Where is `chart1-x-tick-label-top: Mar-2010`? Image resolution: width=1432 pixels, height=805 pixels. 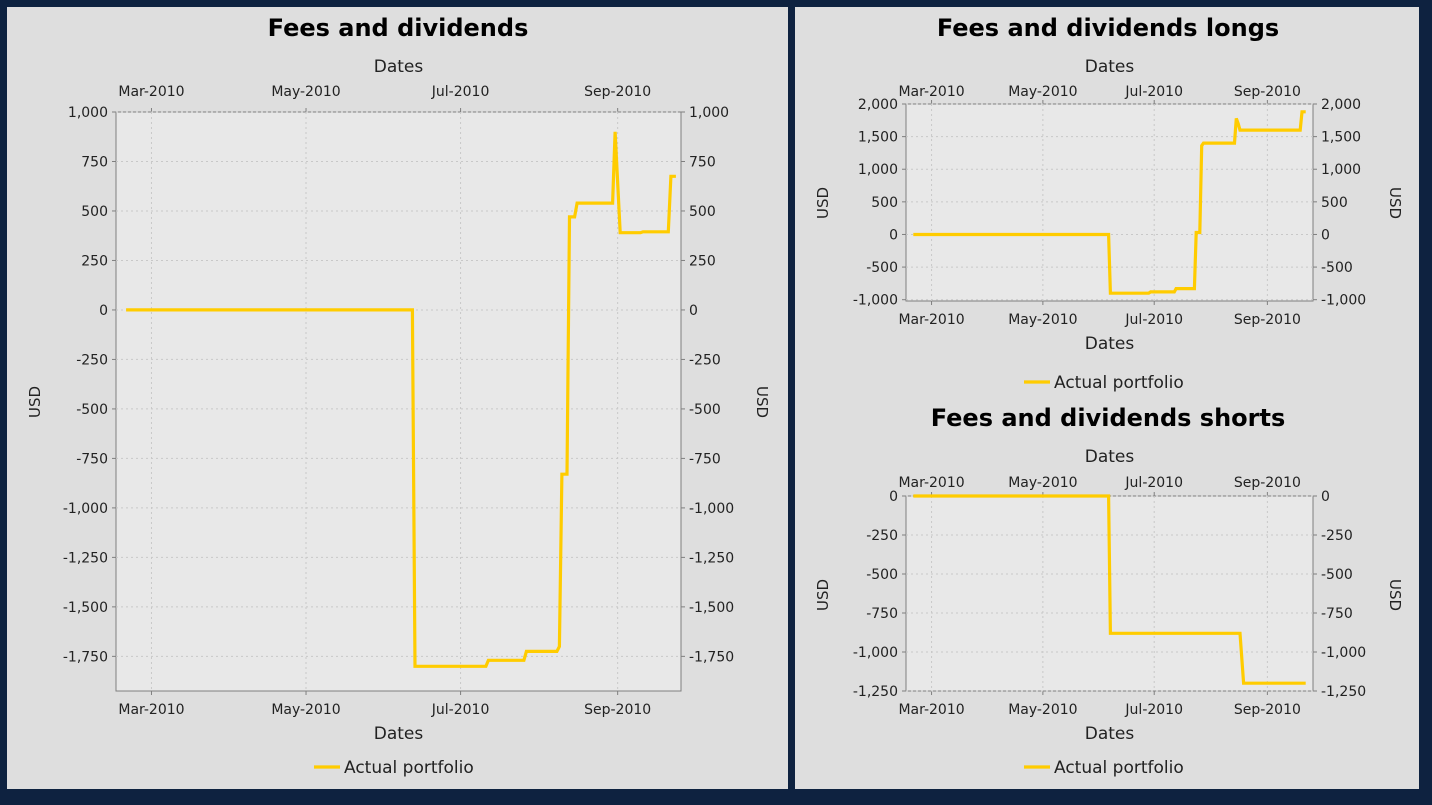
chart1-x-tick-label-top: Mar-2010 is located at coordinates (151, 92).